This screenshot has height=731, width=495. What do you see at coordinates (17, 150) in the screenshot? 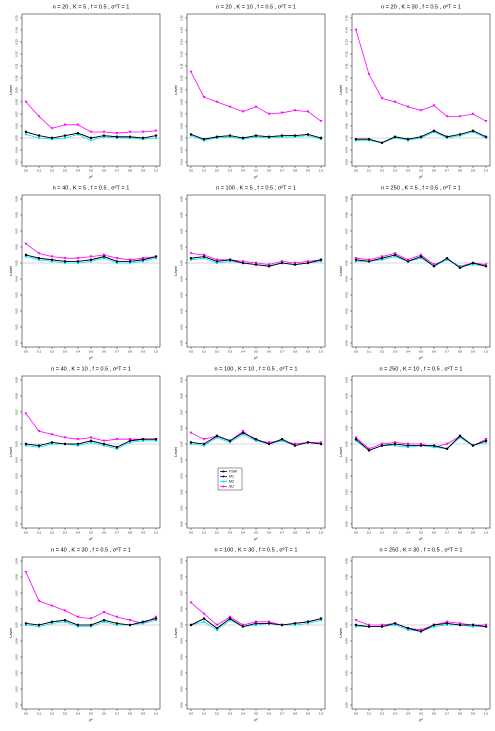
I see `y-tick-label: 0.04` at bounding box center [17, 150].